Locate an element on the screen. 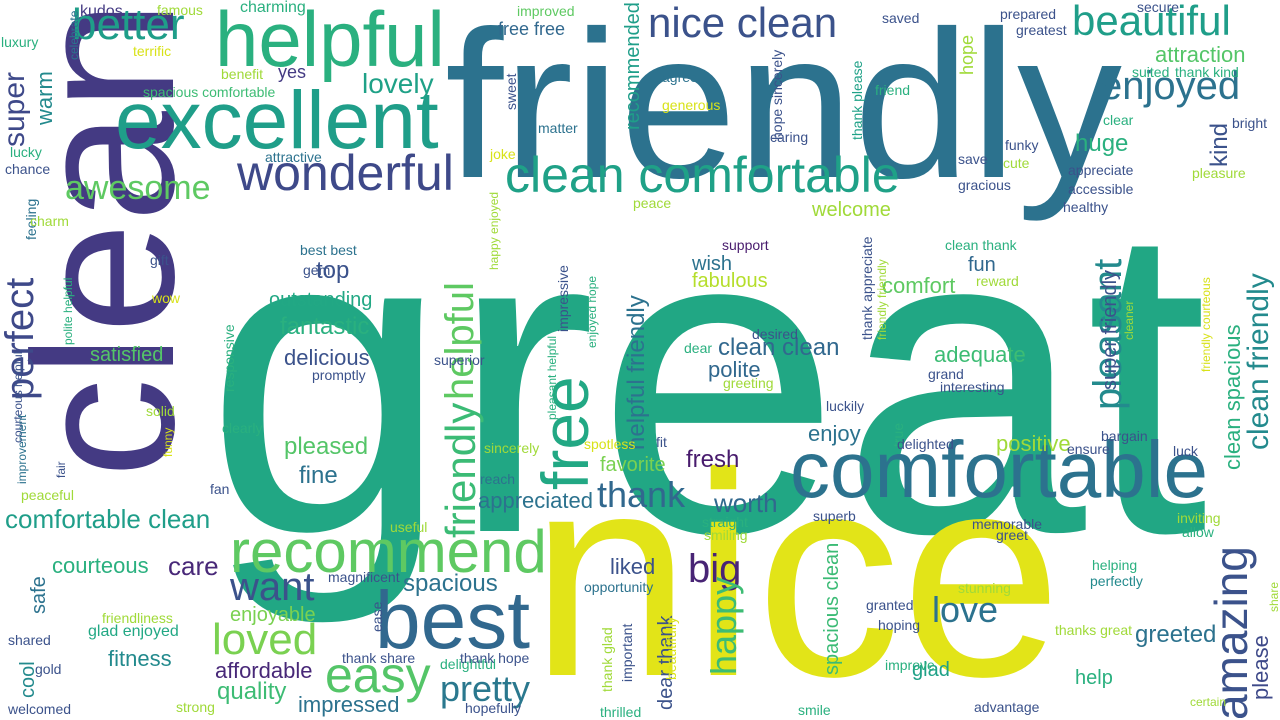 This screenshot has height=720, width=1280. word-loved: loved is located at coordinates (265, 639).